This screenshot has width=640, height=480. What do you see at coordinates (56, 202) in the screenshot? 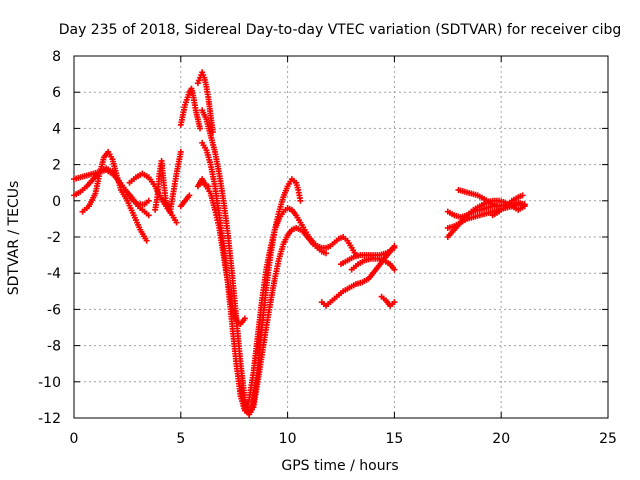
I see `y-tick-label: 0` at bounding box center [56, 202].